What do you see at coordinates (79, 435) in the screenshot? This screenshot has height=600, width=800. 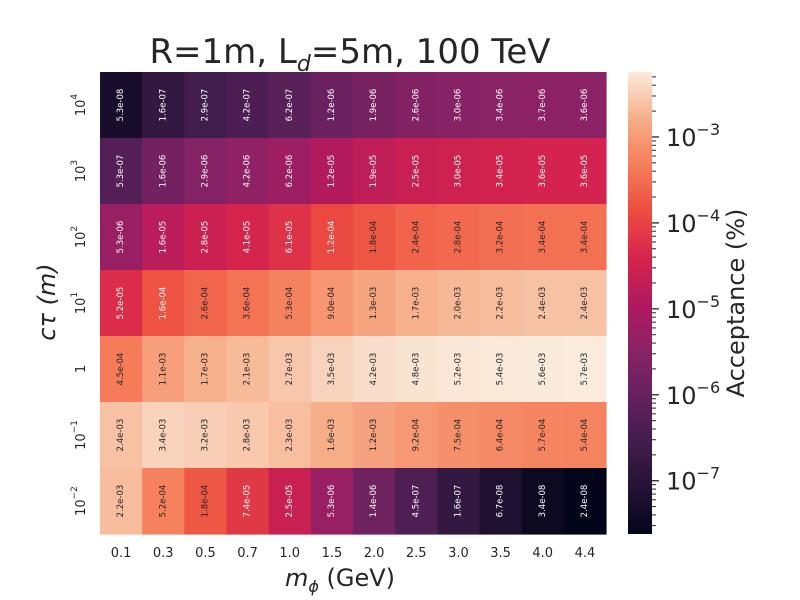 I see `y-tick-label: 10−1` at bounding box center [79, 435].